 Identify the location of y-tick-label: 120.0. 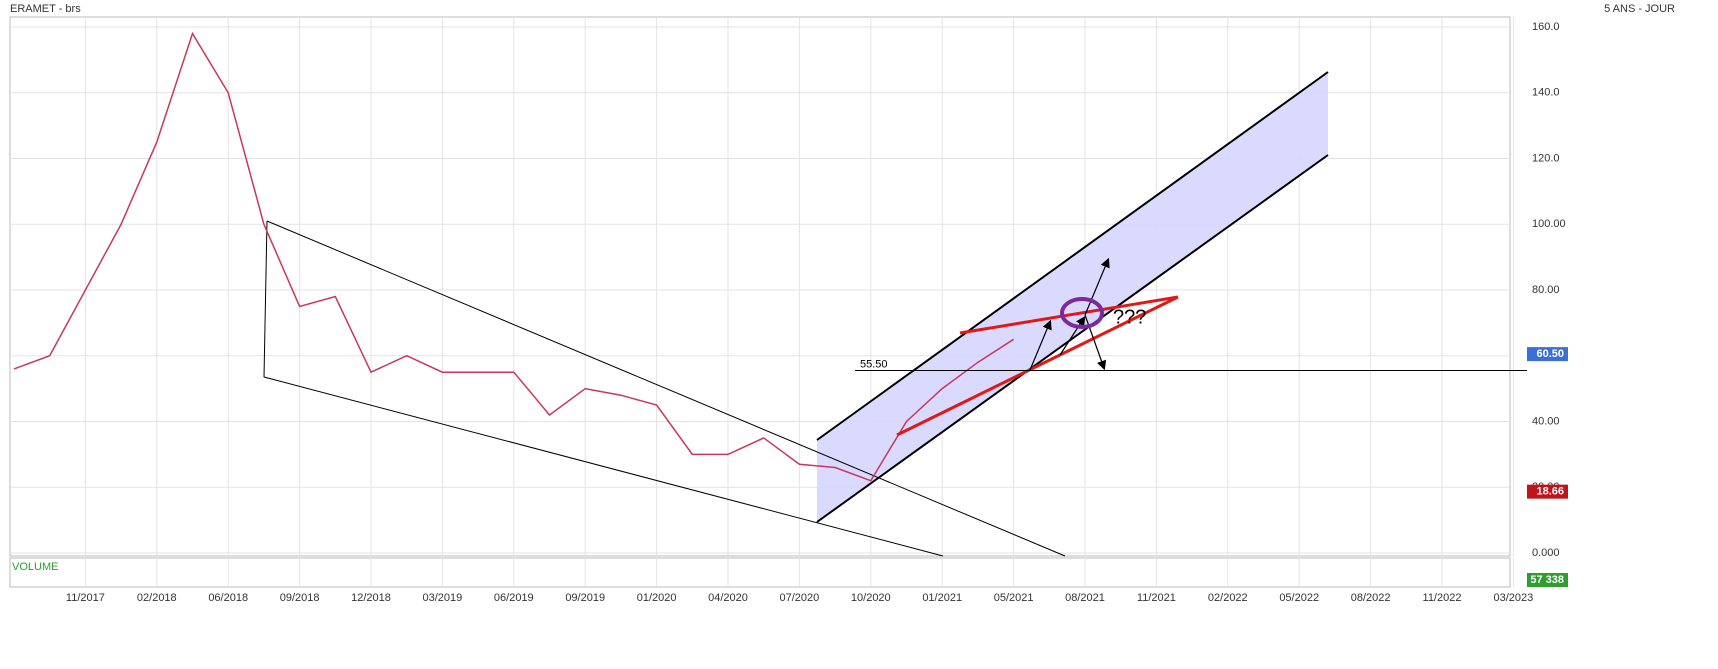
(1546, 158).